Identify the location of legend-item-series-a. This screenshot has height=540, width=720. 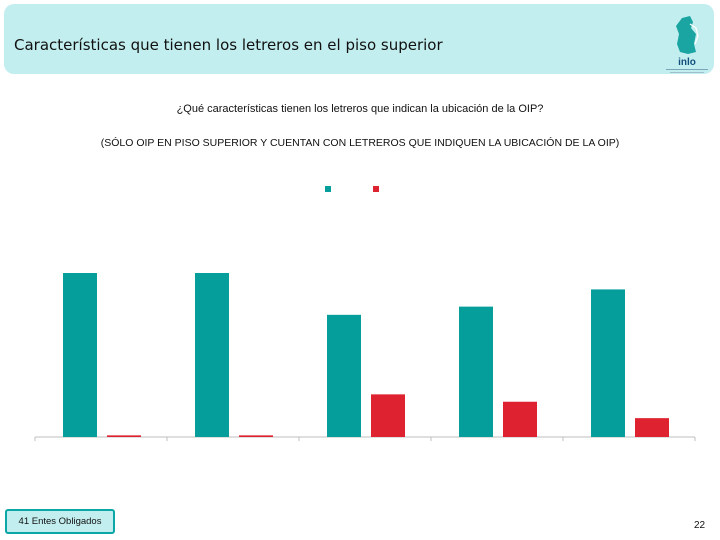
(328, 189).